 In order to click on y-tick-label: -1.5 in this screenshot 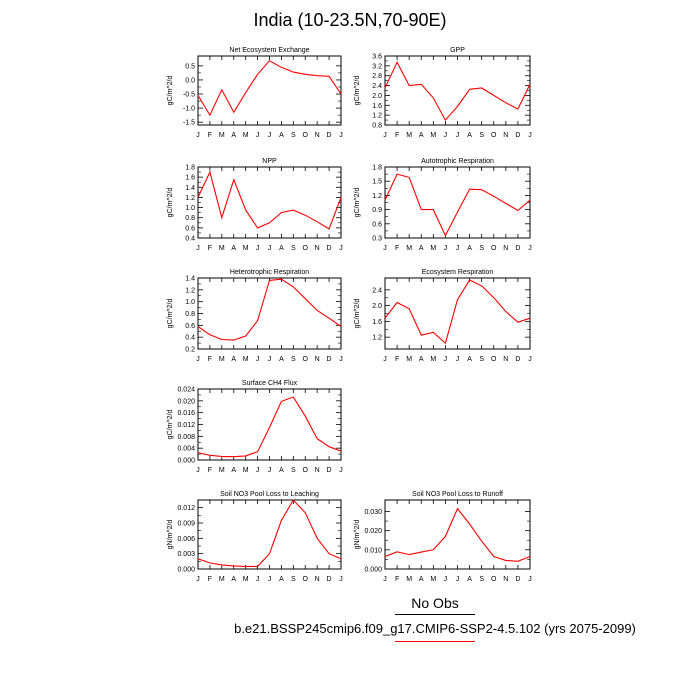, I will do `click(189, 123)`.